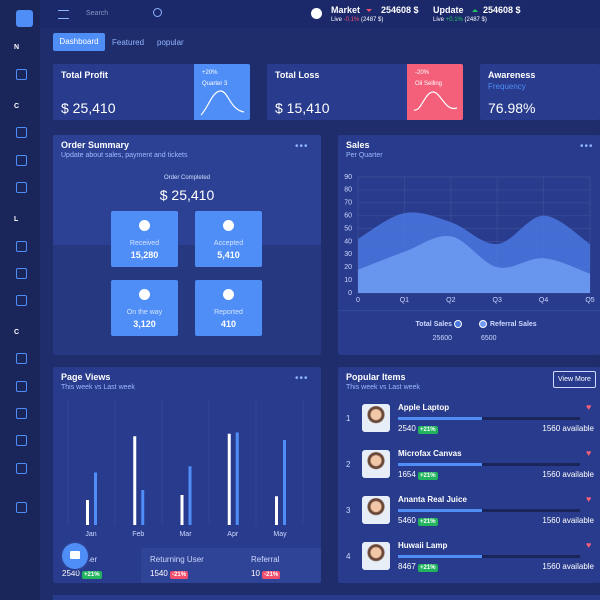 This screenshot has width=600, height=600. Describe the element at coordinates (351, 20) in the screenshot. I see `ticker-change: -0.1%` at that location.